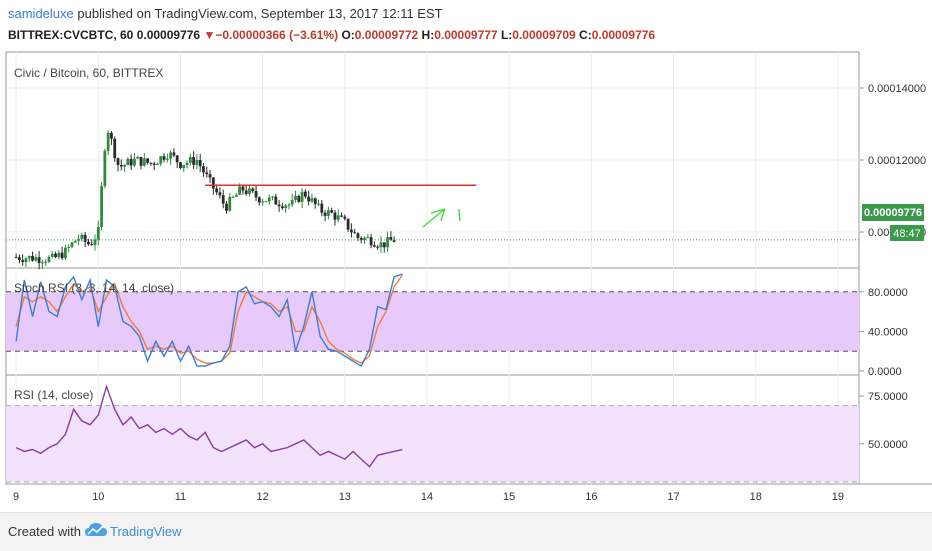  I want to click on rsi-tick-label: 75.0000, so click(888, 397).